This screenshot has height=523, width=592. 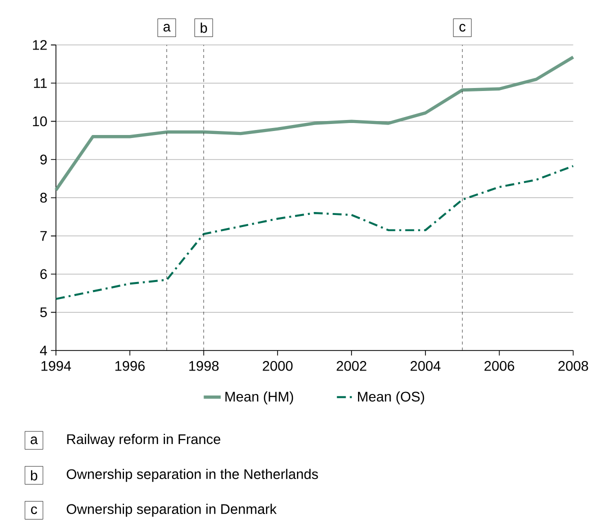 What do you see at coordinates (43, 312) in the screenshot?
I see `y-tick-label: 5` at bounding box center [43, 312].